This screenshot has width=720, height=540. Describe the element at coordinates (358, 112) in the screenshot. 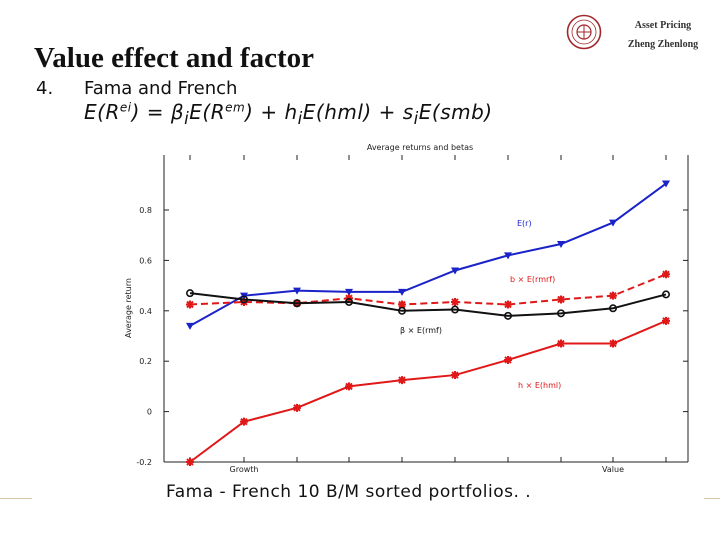

I see `eq-hml: E(hml) + s` at that location.